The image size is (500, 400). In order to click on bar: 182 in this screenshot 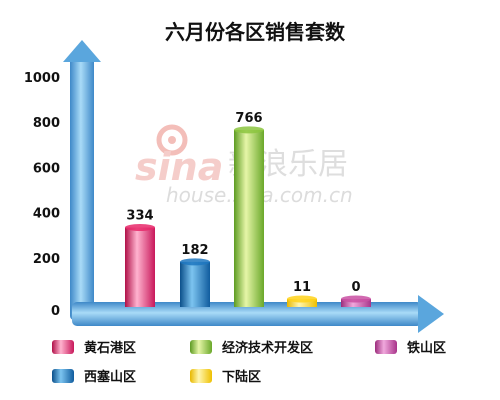, I will do `click(195, 275)`.